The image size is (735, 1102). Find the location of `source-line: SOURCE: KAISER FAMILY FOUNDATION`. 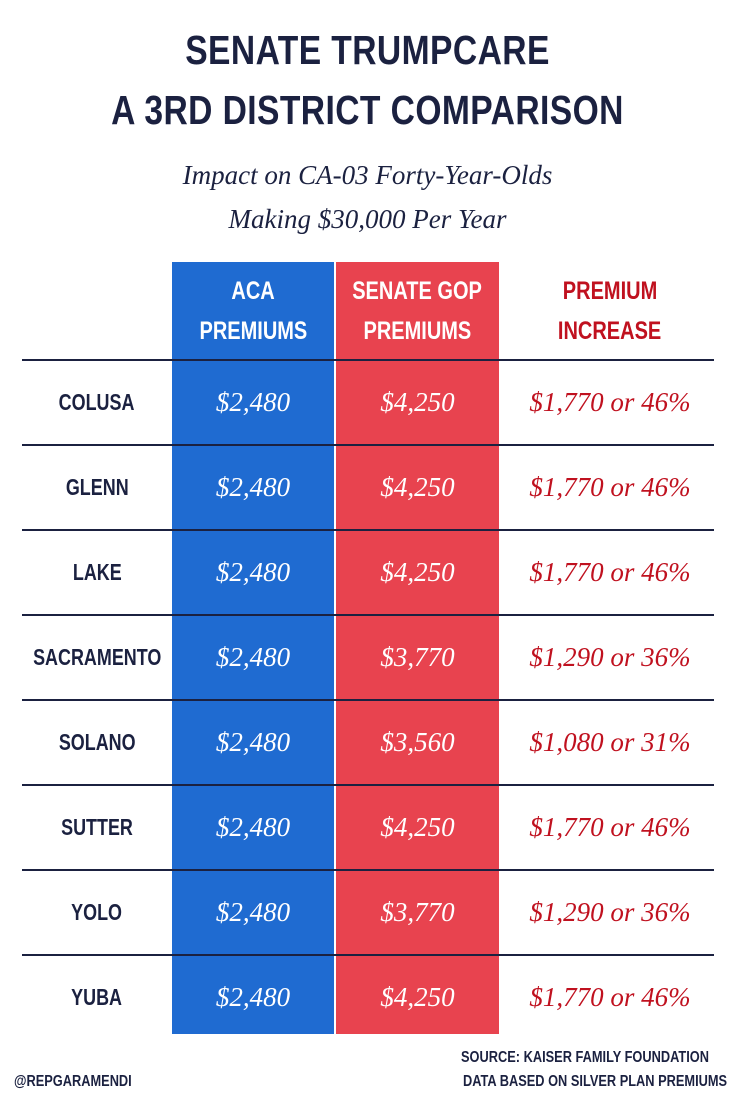

source-line: SOURCE: KAISER FAMILY FOUNDATION is located at coordinates (584, 1057).